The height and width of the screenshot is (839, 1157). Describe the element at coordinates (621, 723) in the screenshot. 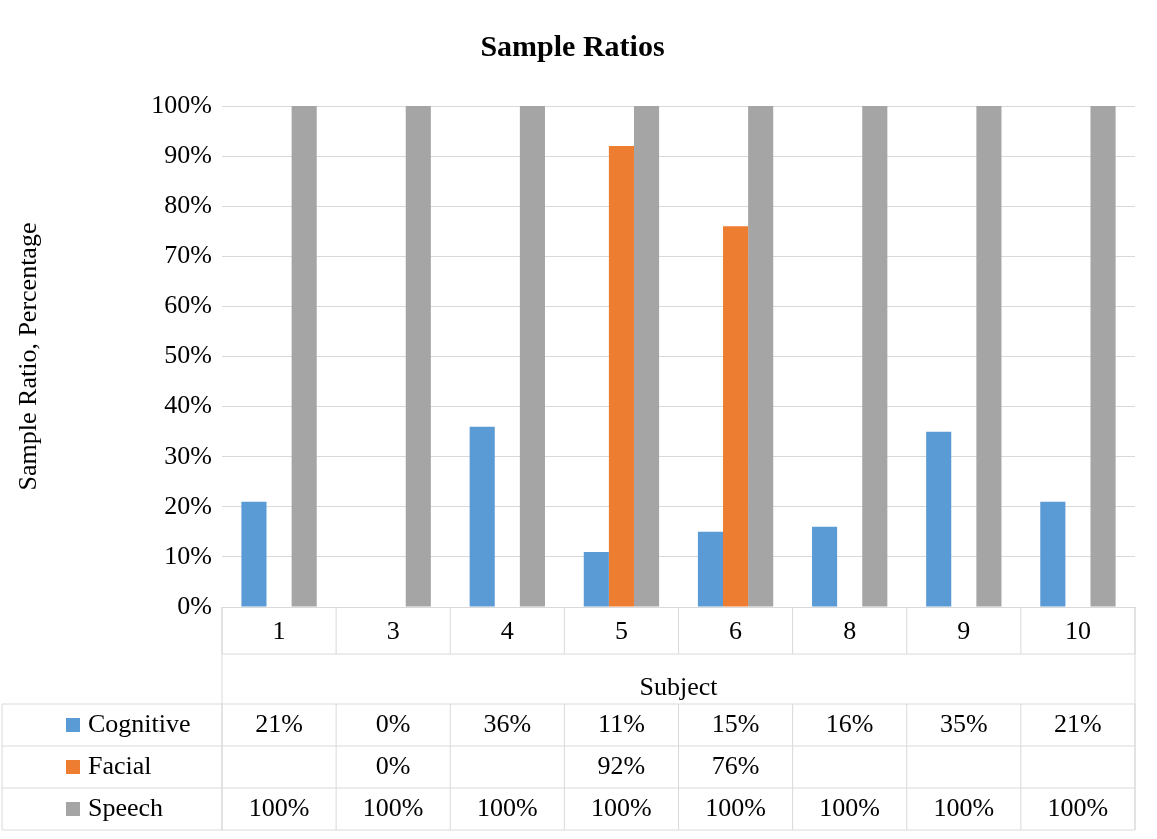

I see `data-label: 11%` at that location.